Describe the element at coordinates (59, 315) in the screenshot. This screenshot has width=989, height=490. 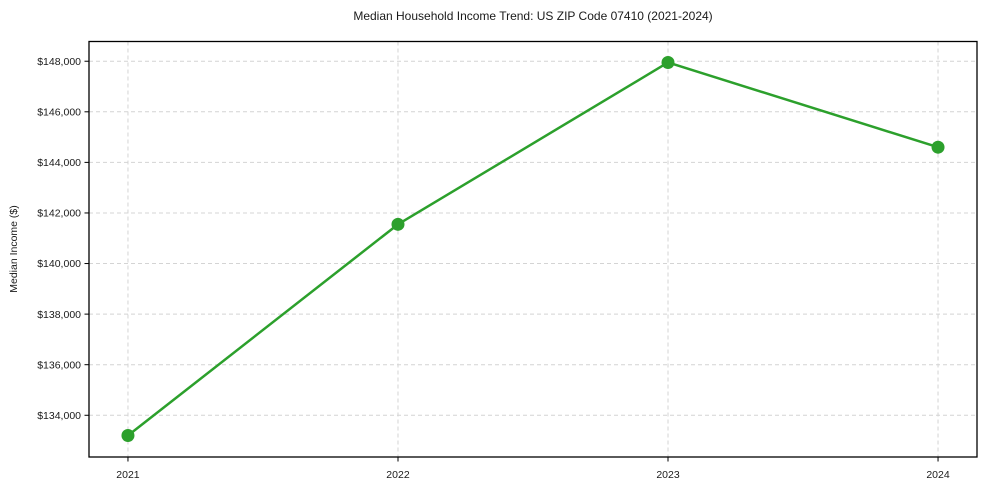
I see `y-tick-label: $138,000` at that location.